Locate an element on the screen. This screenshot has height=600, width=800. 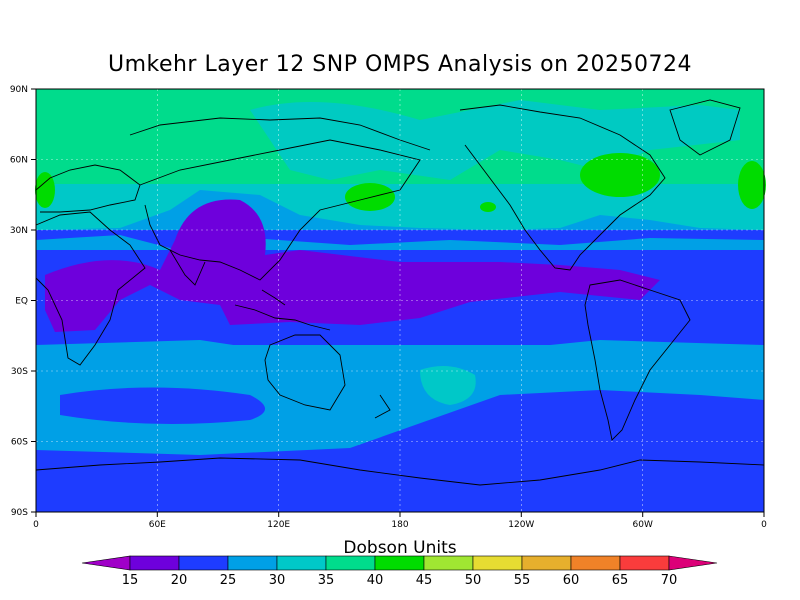
lon-label: 180 is located at coordinates (399, 525).